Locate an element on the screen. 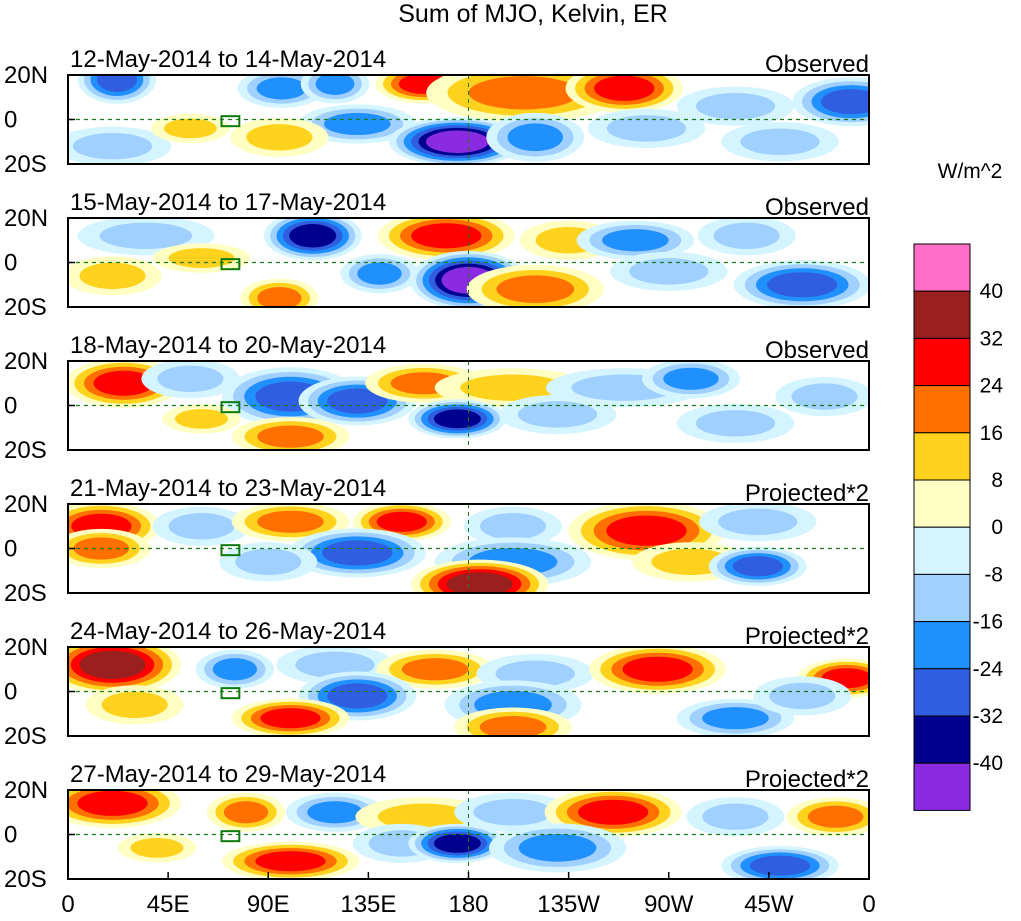  panel-date-range: 24-May-2014 to 26-May-2014 is located at coordinates (228, 631).